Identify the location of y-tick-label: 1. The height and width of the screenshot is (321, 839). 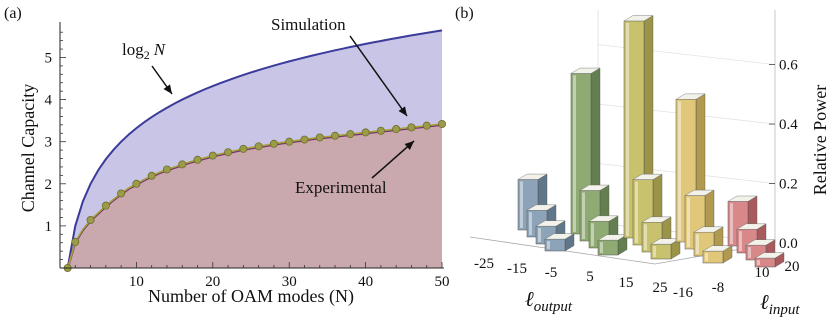
(49, 227).